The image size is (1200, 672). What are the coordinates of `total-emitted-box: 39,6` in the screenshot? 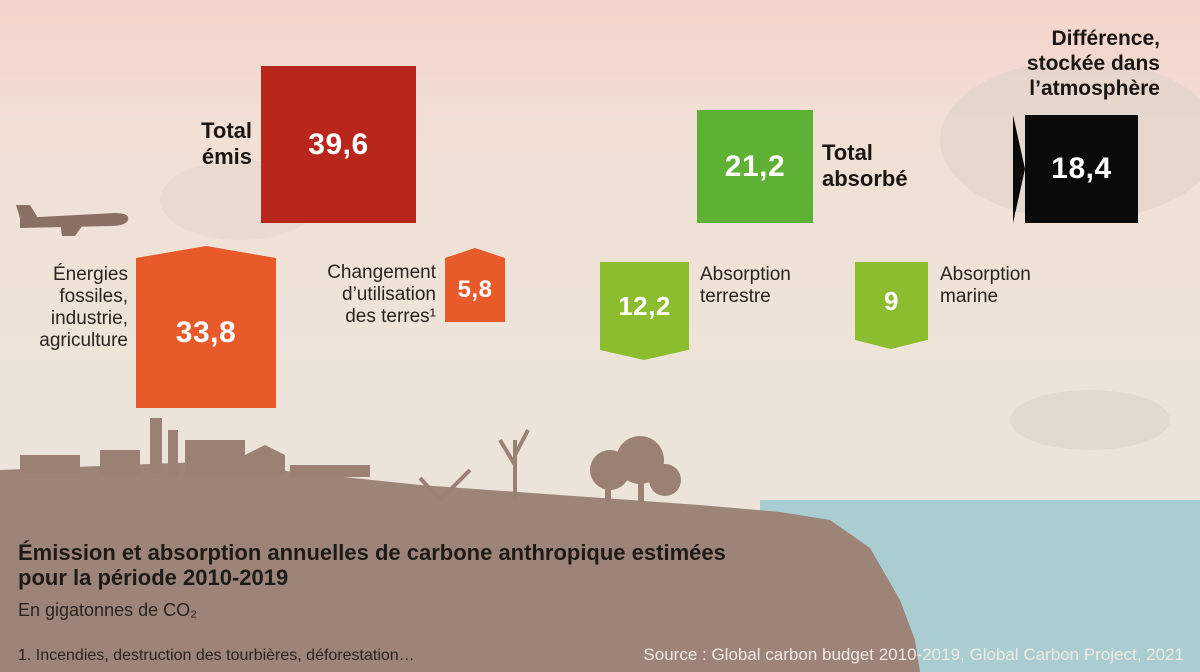 It's located at (338, 144).